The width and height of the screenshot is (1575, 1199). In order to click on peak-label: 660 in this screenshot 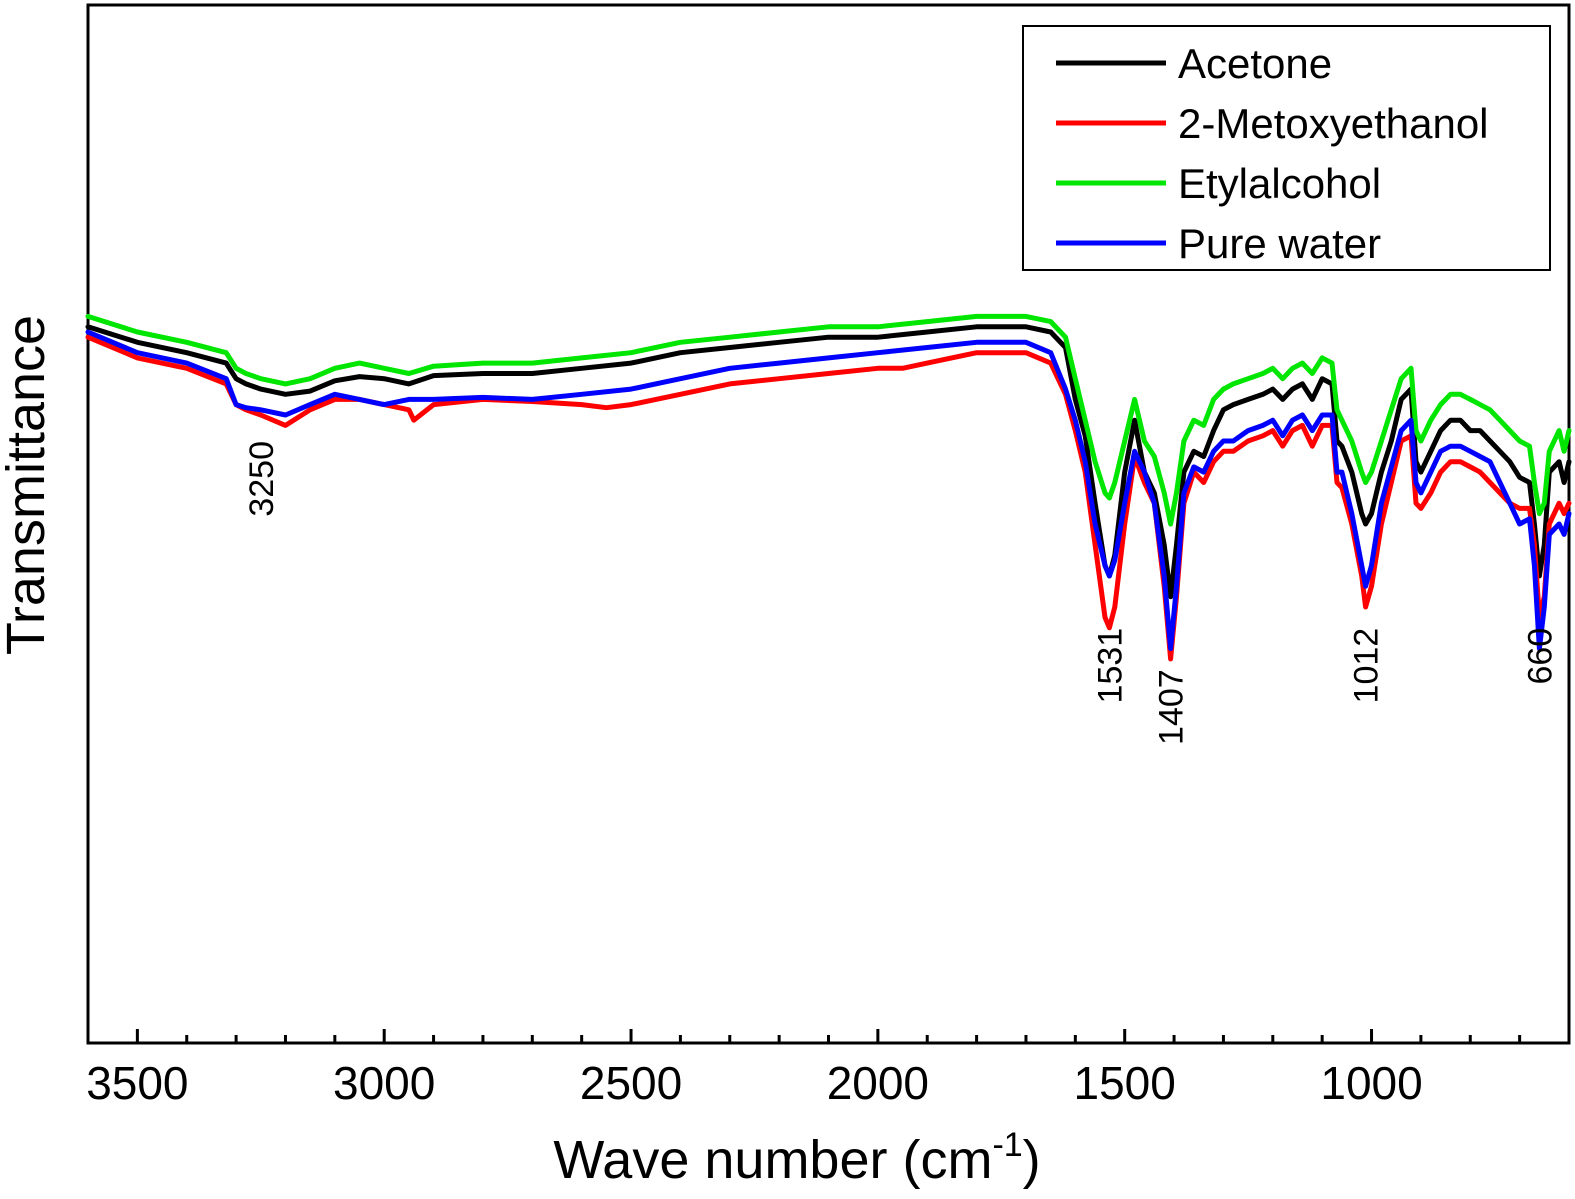, I will do `click(1540, 656)`.